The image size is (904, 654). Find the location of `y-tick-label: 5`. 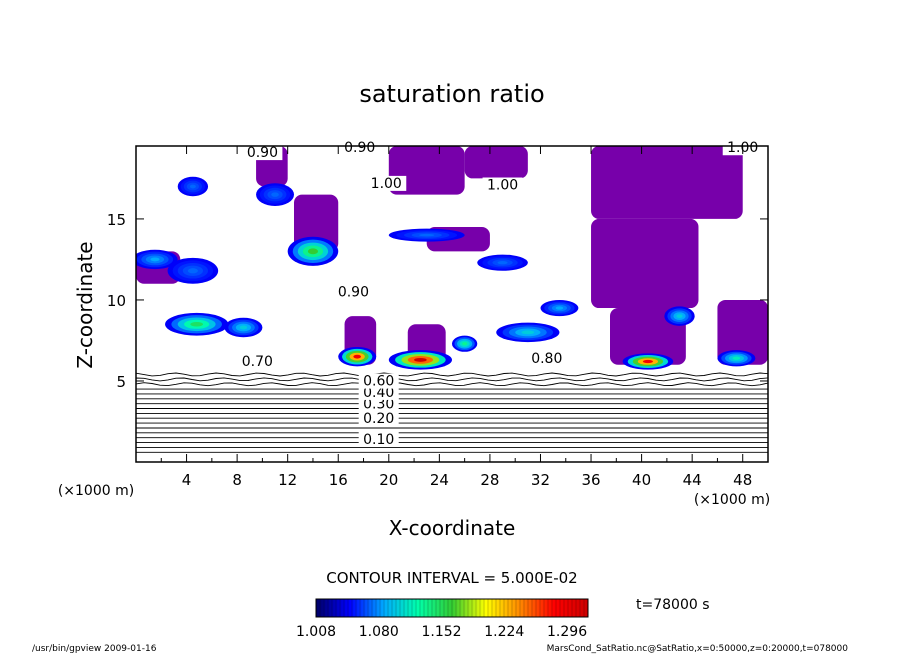

y-tick-label: 5 is located at coordinates (121, 382).